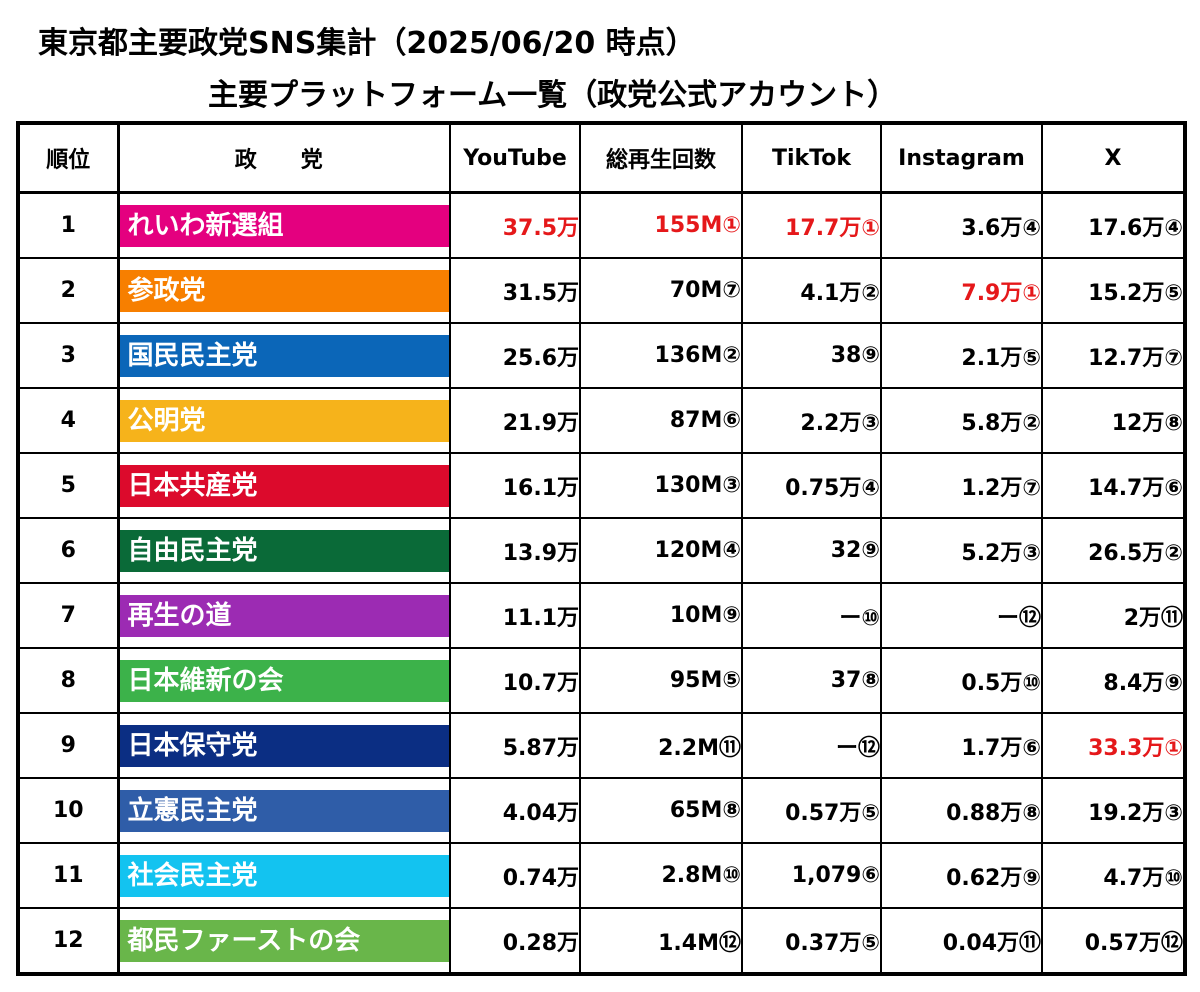 The image size is (1200, 992). Describe the element at coordinates (1113, 875) in the screenshot. I see `x-cell: 4.7万⑩` at that location.